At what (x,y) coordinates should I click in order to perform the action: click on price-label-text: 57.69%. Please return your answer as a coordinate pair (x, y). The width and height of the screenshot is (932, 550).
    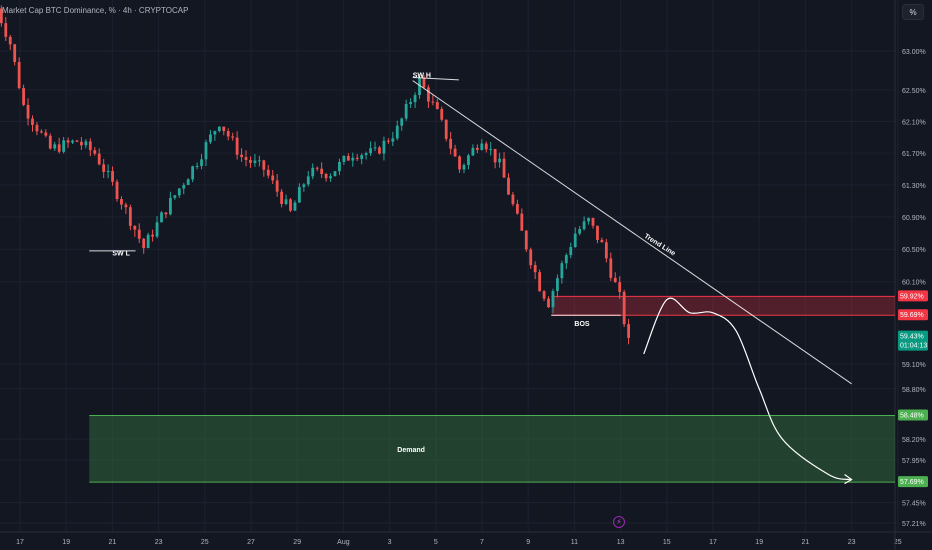
    Looking at the image, I should click on (912, 482).